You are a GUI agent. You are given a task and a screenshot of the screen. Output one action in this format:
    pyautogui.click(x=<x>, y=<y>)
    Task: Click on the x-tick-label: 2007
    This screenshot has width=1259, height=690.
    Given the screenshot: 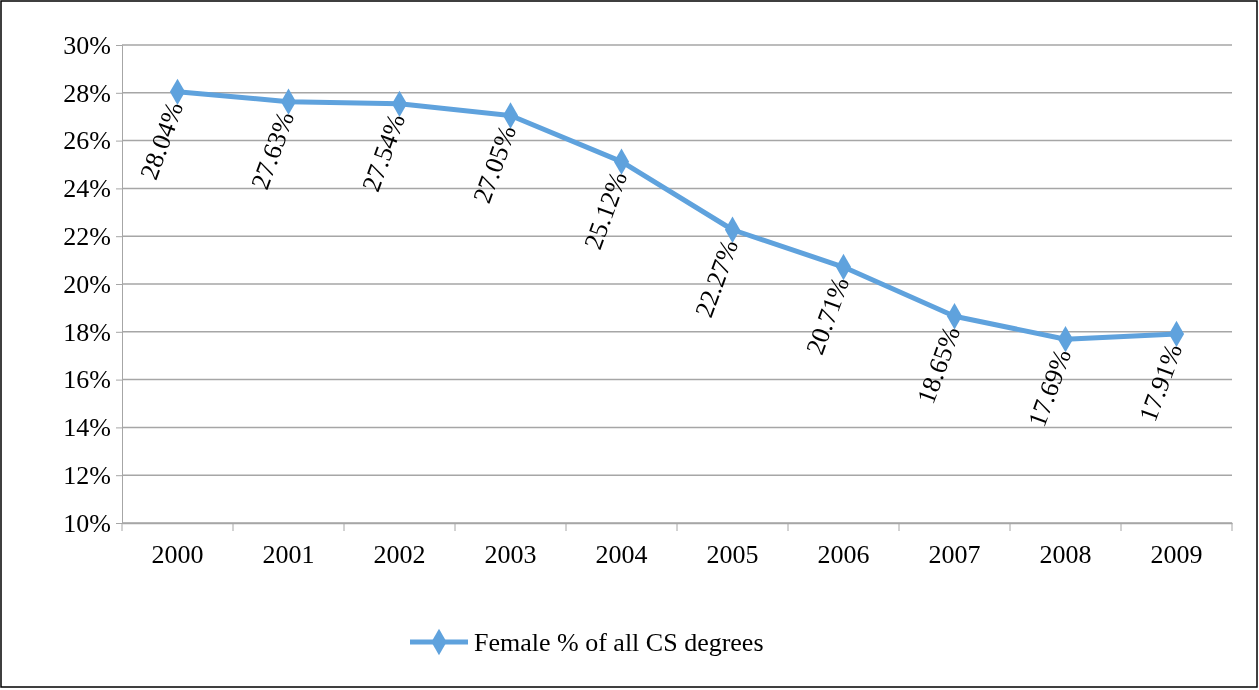 What is the action you would take?
    pyautogui.click(x=954, y=555)
    